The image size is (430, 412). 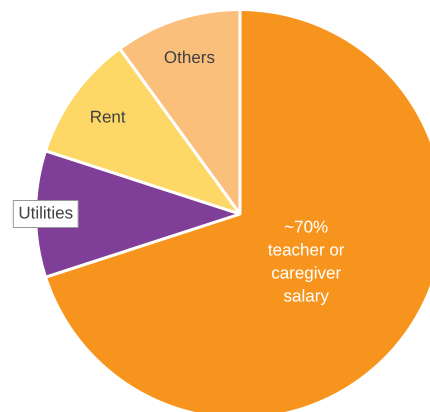 What do you see at coordinates (108, 117) in the screenshot?
I see `slice-label: Rent` at bounding box center [108, 117].